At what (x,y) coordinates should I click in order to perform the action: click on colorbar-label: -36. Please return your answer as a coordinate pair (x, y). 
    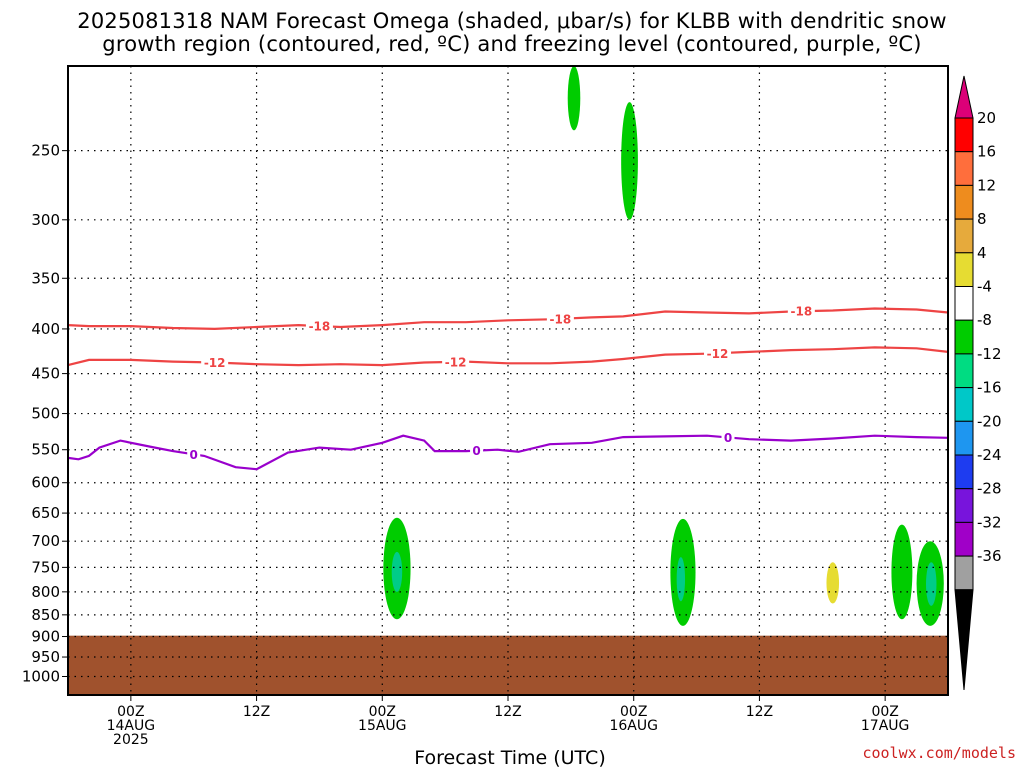
    Looking at the image, I should click on (989, 556).